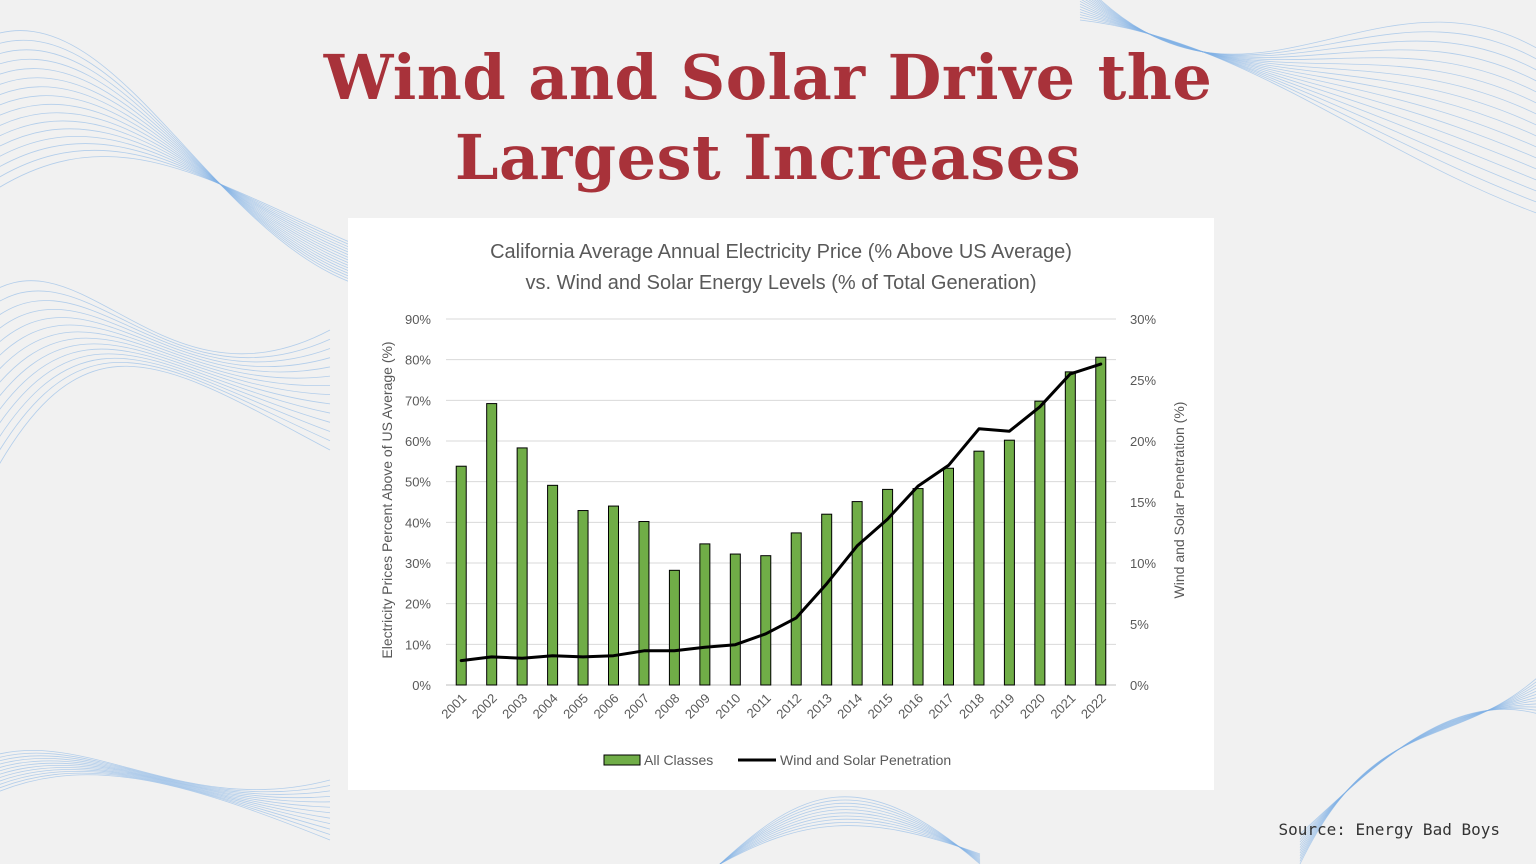 This screenshot has width=1536, height=864. What do you see at coordinates (1179, 500) in the screenshot?
I see `y-right-axis-label: Wind and Solar Penetration (%)` at bounding box center [1179, 500].